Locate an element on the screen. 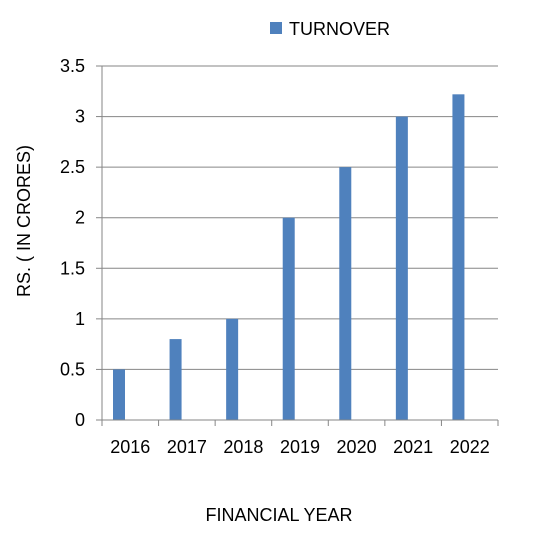 This screenshot has width=554, height=539. x-tick-labels: 2016 2017 2018 2019 2020 2021 2022 is located at coordinates (300, 438).